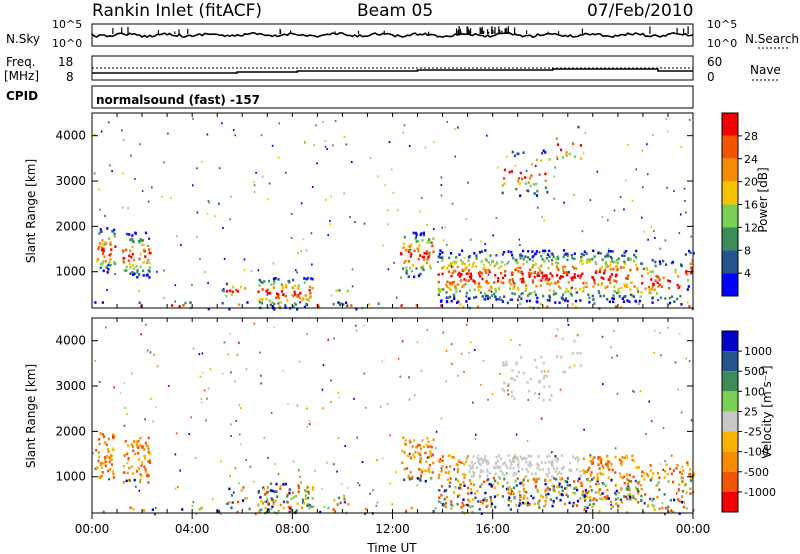  What do you see at coordinates (730, 361) in the screenshot?
I see `colorbar-swatch` at bounding box center [730, 361].